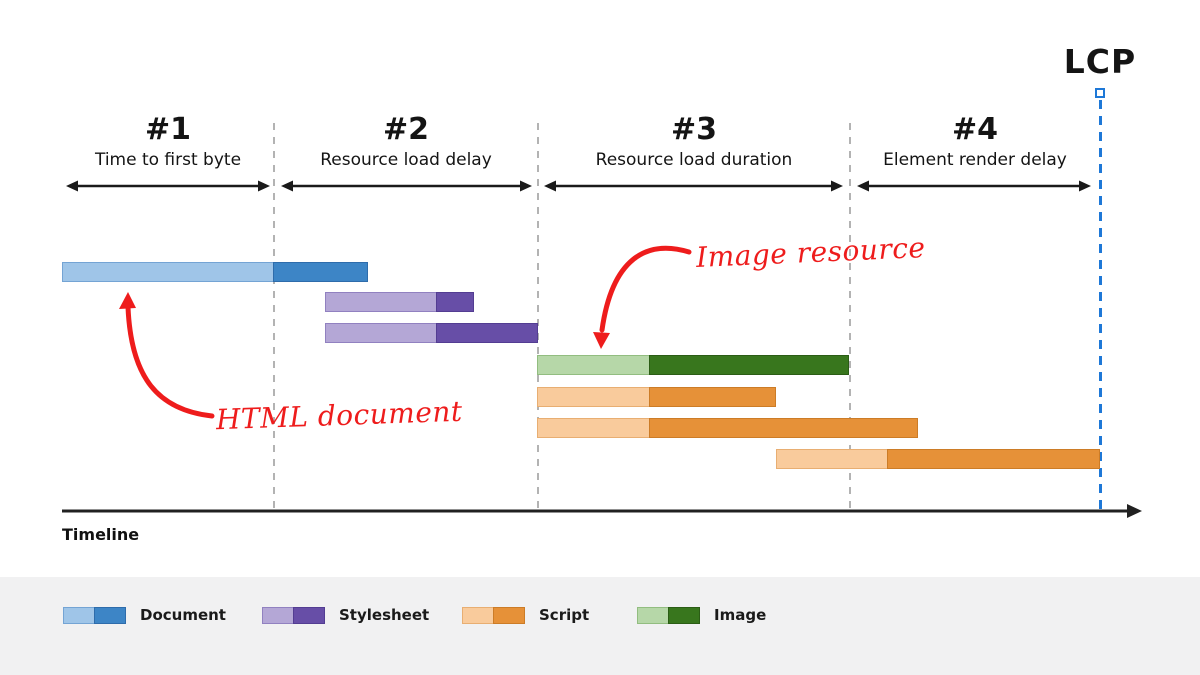  I want to click on annotation-image-resource: Image resource, so click(811, 252).